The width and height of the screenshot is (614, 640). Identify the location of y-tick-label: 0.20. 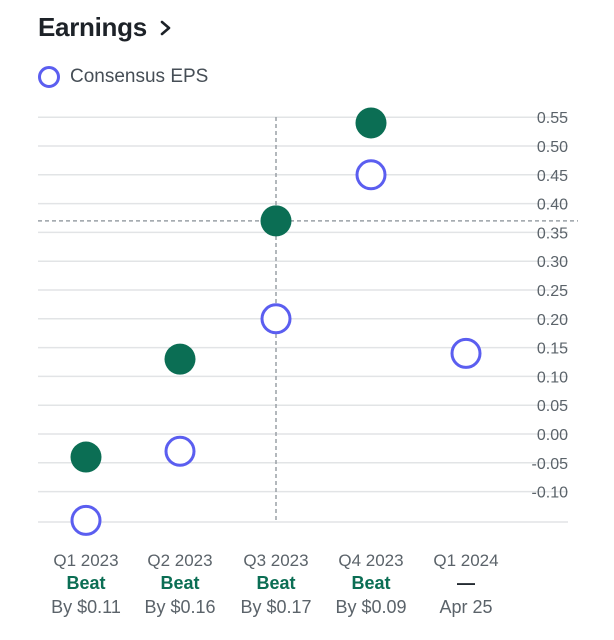
(552, 320).